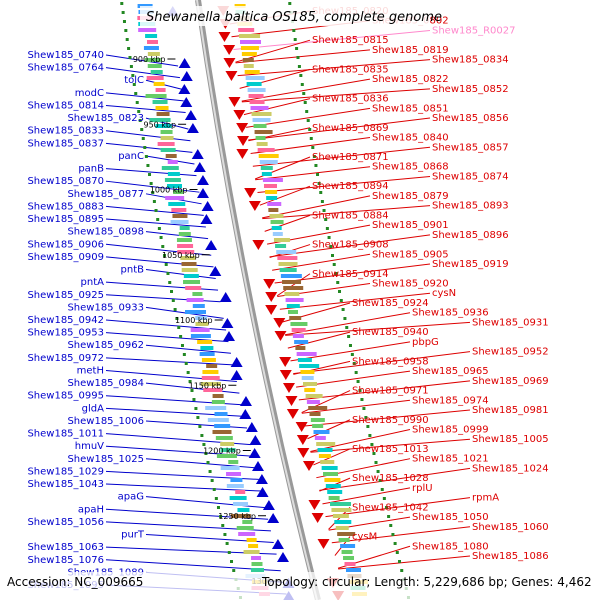 The width and height of the screenshot is (600, 600). I want to click on gene-label-left: Shew185_1076, so click(65, 560).